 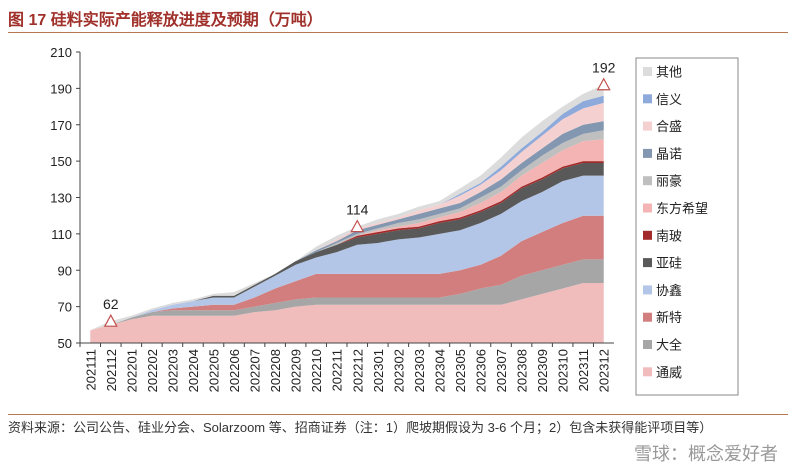 What do you see at coordinates (669, 99) in the screenshot?
I see `legend-label: 信义` at bounding box center [669, 99].